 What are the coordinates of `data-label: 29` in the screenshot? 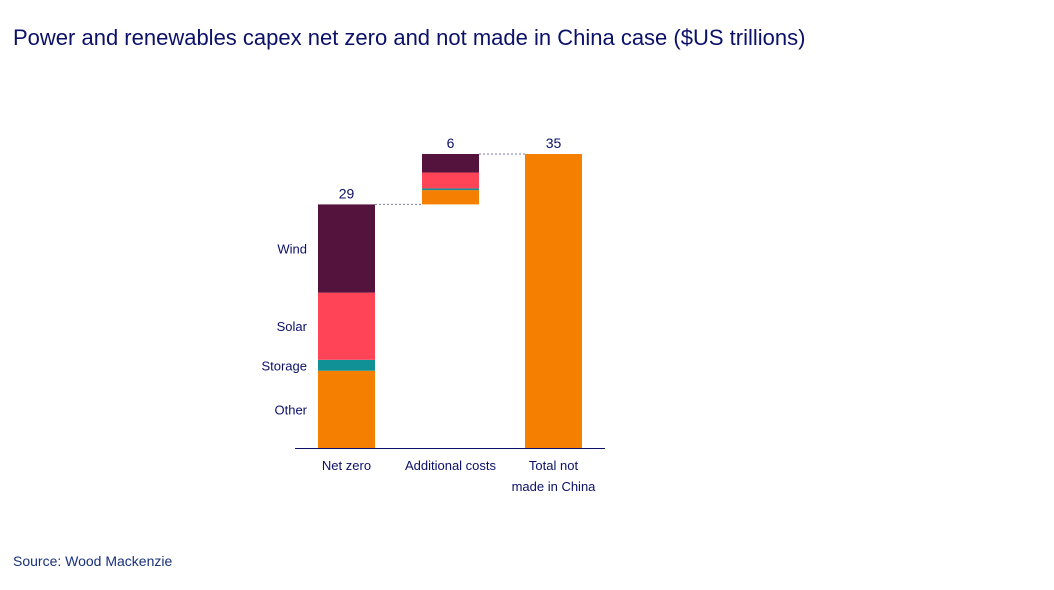 It's located at (347, 193).